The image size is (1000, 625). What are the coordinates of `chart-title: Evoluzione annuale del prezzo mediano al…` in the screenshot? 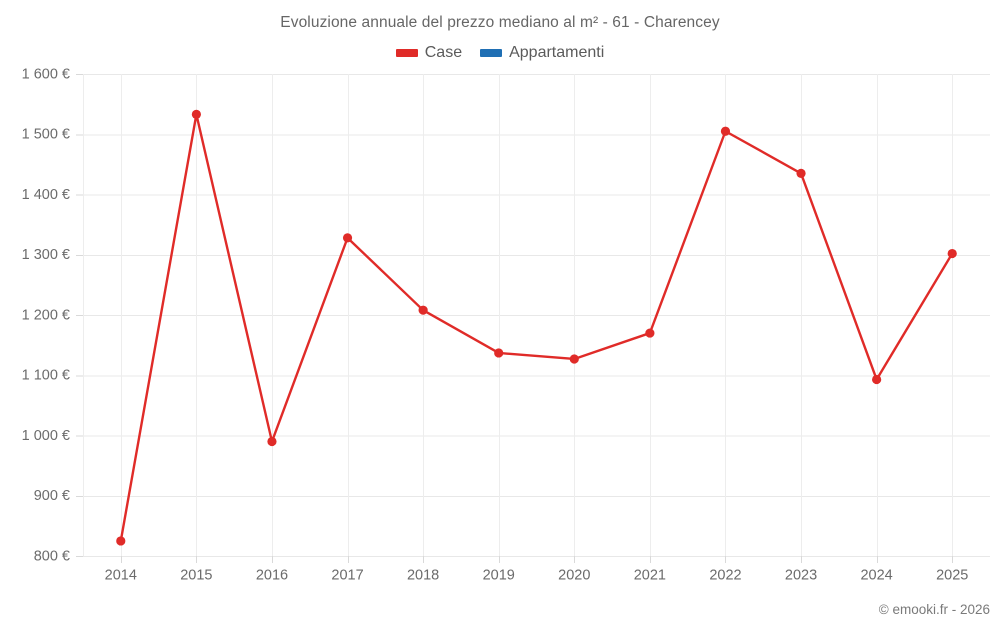 It's located at (500, 22).